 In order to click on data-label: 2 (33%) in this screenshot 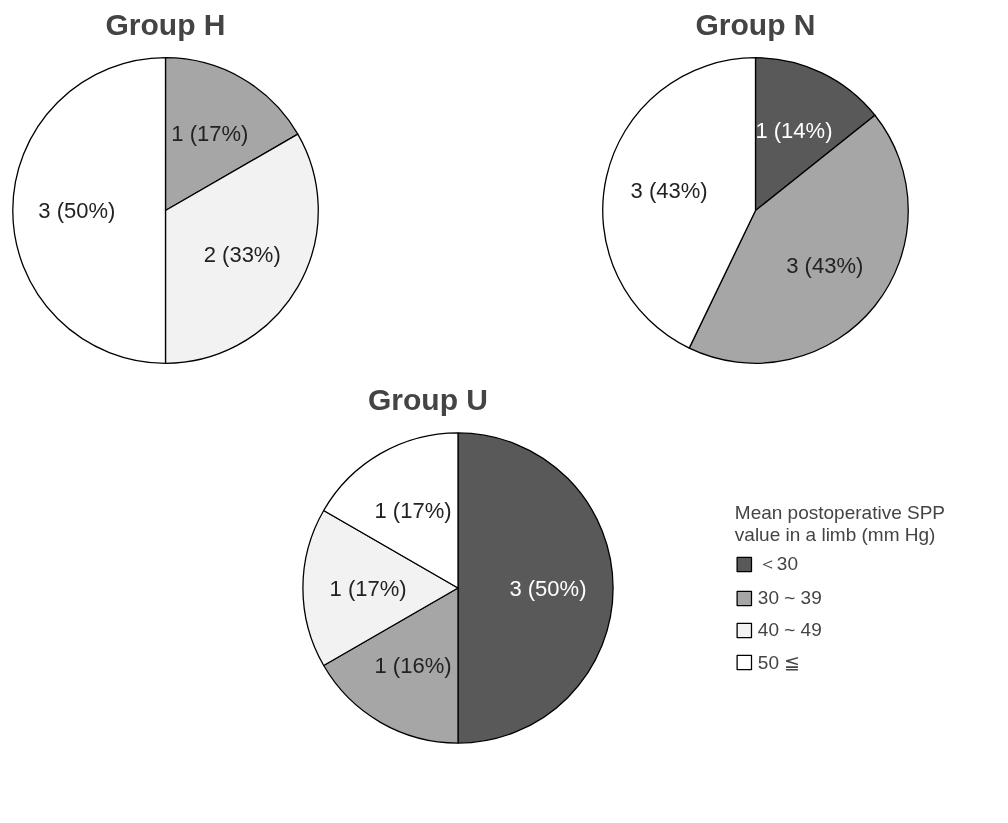, I will do `click(242, 255)`.